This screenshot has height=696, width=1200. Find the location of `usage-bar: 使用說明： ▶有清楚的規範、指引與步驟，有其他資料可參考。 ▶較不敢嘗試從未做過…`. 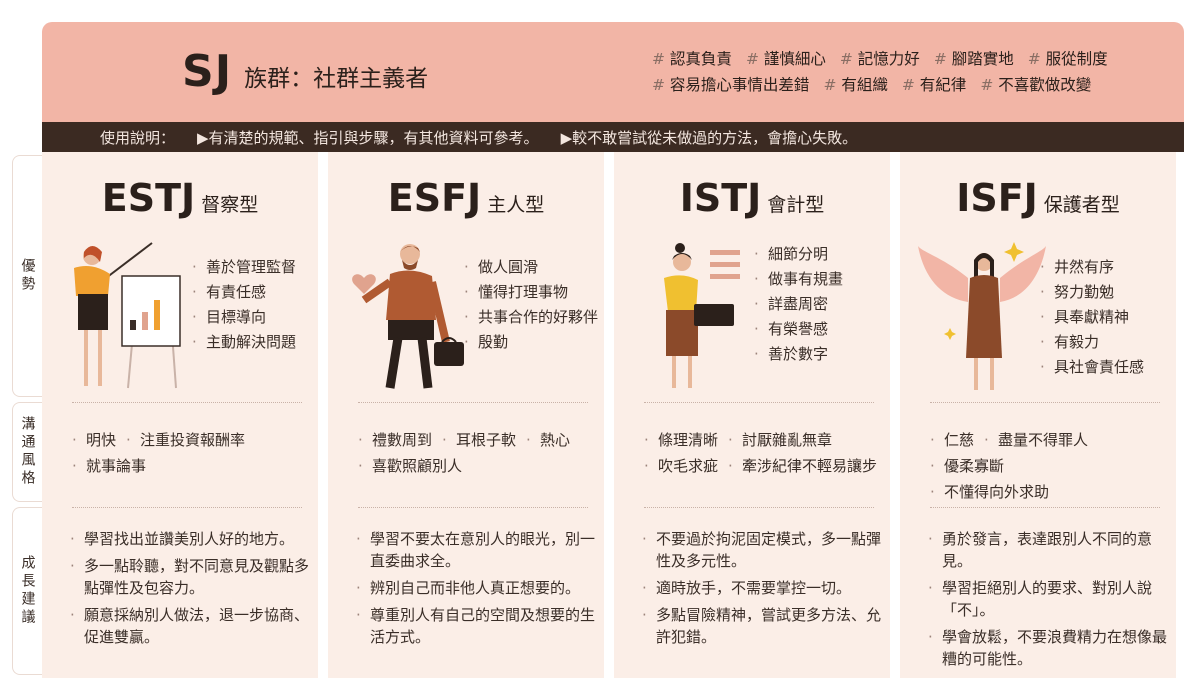

usage-bar: 使用說明： ▶有清楚的規範、指引與步驟，有其他資料可參考。 ▶較不敢嘗試從未做過… is located at coordinates (613, 137).